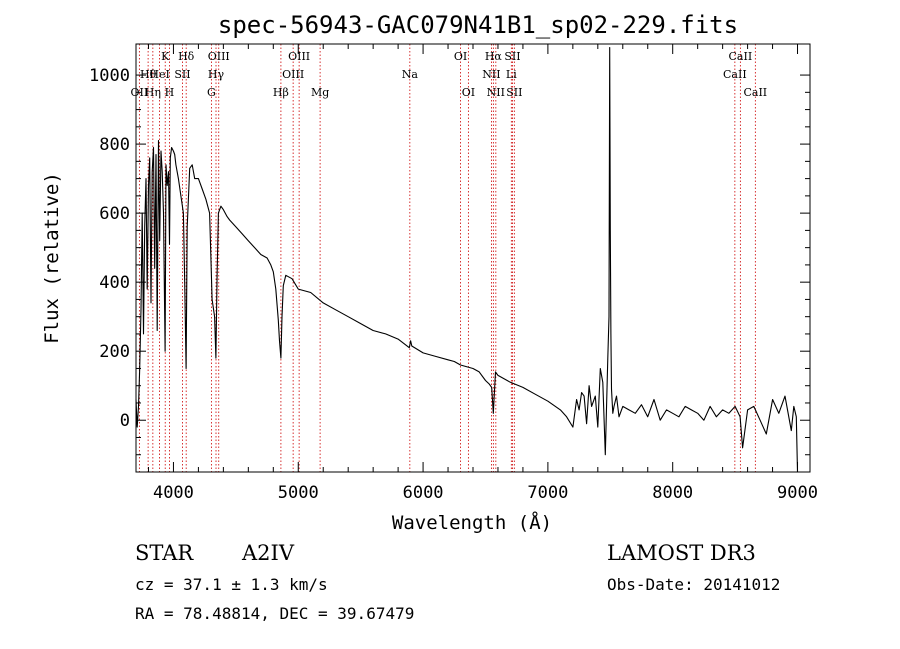  I want to click on y-tick-labels: 0 200 400 600 800 1000, so click(109, 248).